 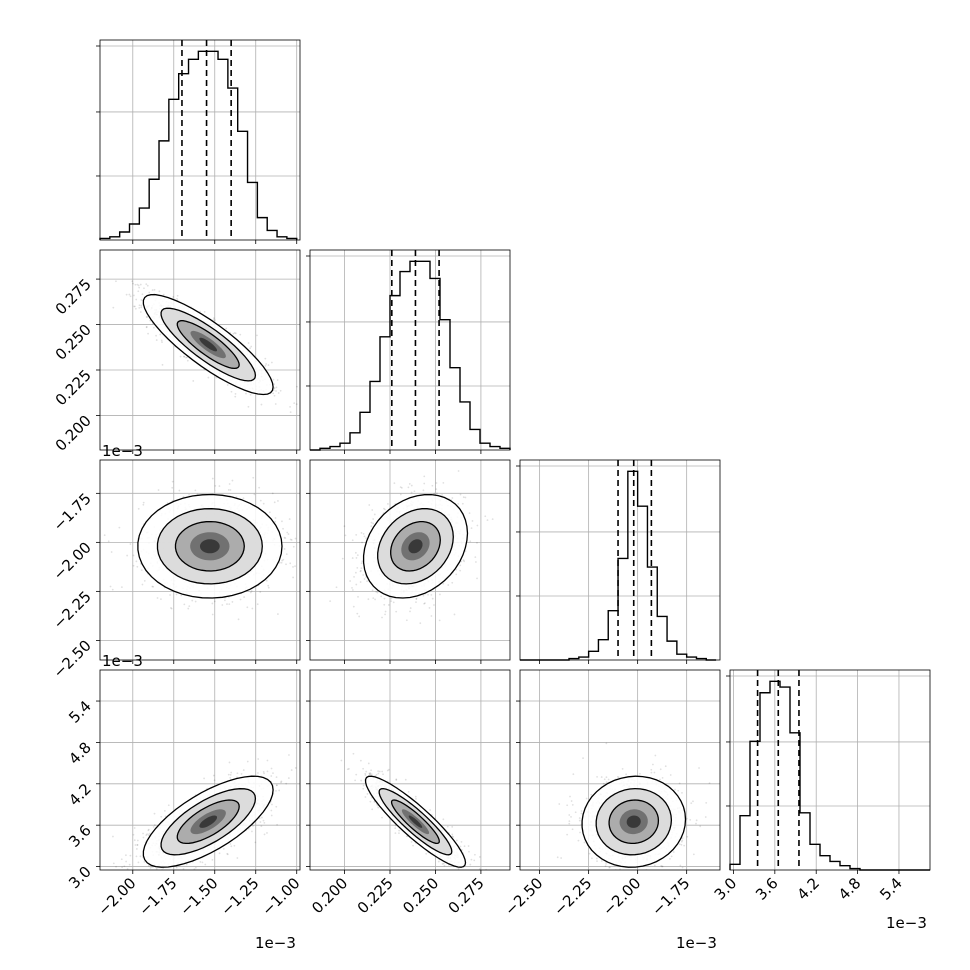 I want to click on histogram-step, so click(x=410, y=355).